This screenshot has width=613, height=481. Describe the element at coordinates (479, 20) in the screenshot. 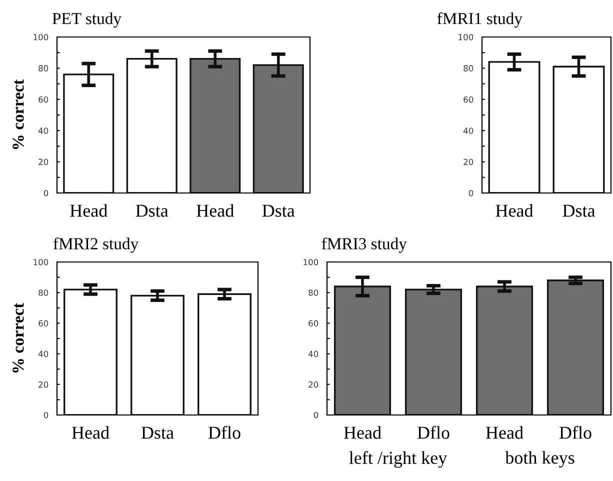

I see `chart-title: fMRI1 study` at that location.